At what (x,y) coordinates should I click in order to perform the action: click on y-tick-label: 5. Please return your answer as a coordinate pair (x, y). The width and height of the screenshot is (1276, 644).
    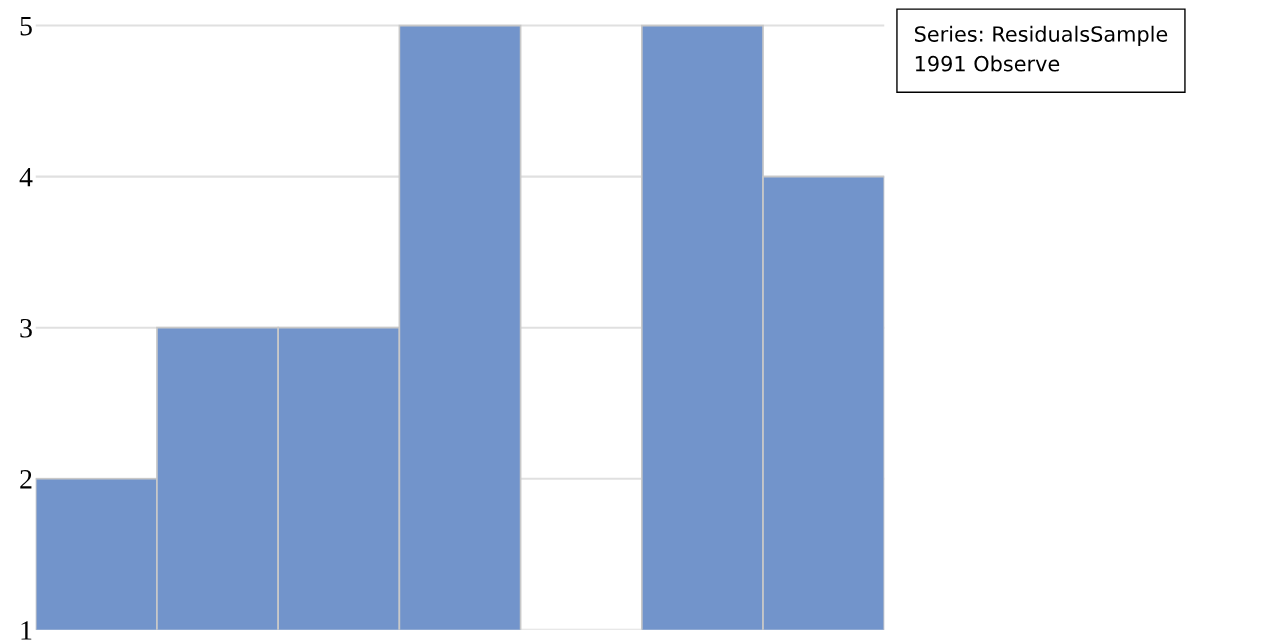
    Looking at the image, I should click on (26, 26).